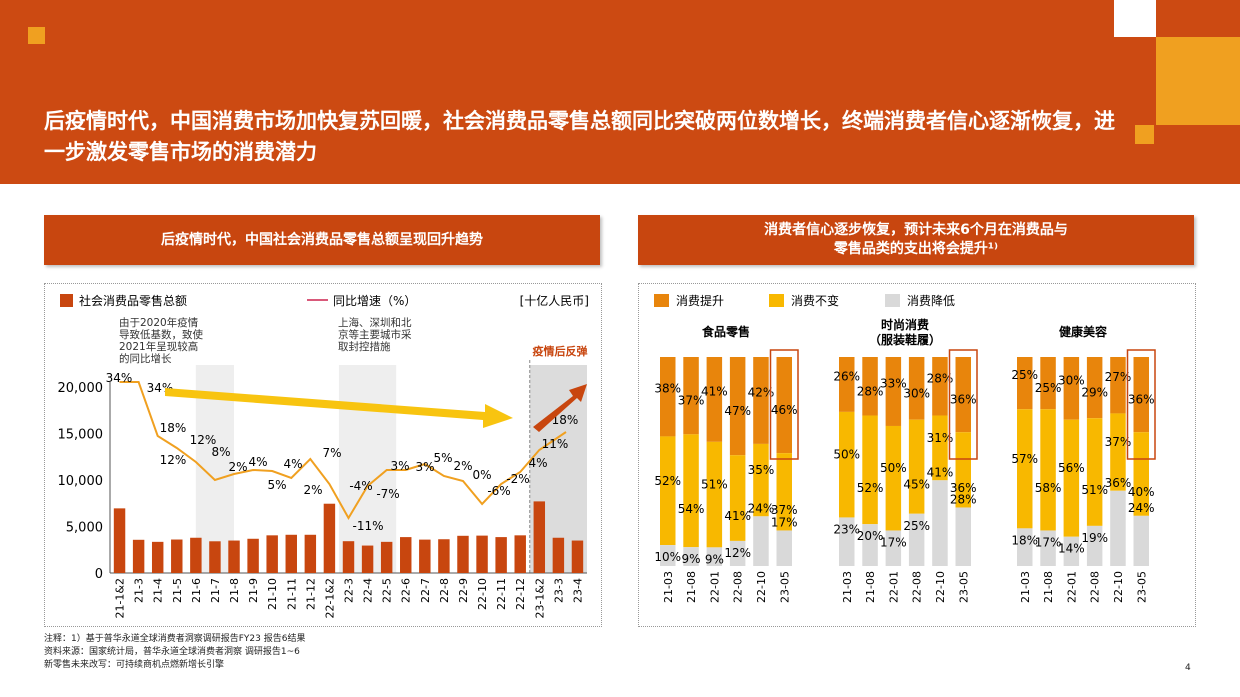 The image size is (1240, 697). Describe the element at coordinates (761, 508) in the screenshot. I see `label-down: 24%` at that location.